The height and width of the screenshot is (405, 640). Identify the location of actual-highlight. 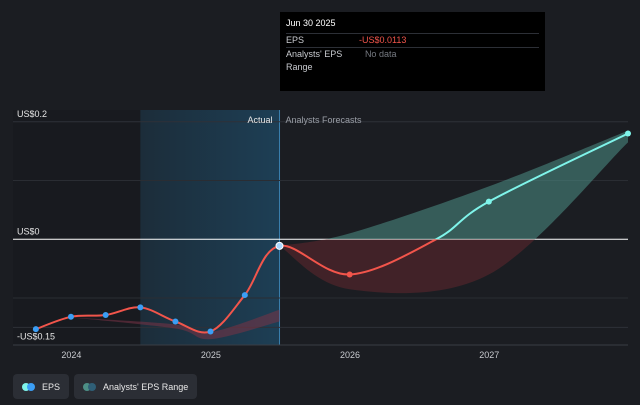
(210, 227).